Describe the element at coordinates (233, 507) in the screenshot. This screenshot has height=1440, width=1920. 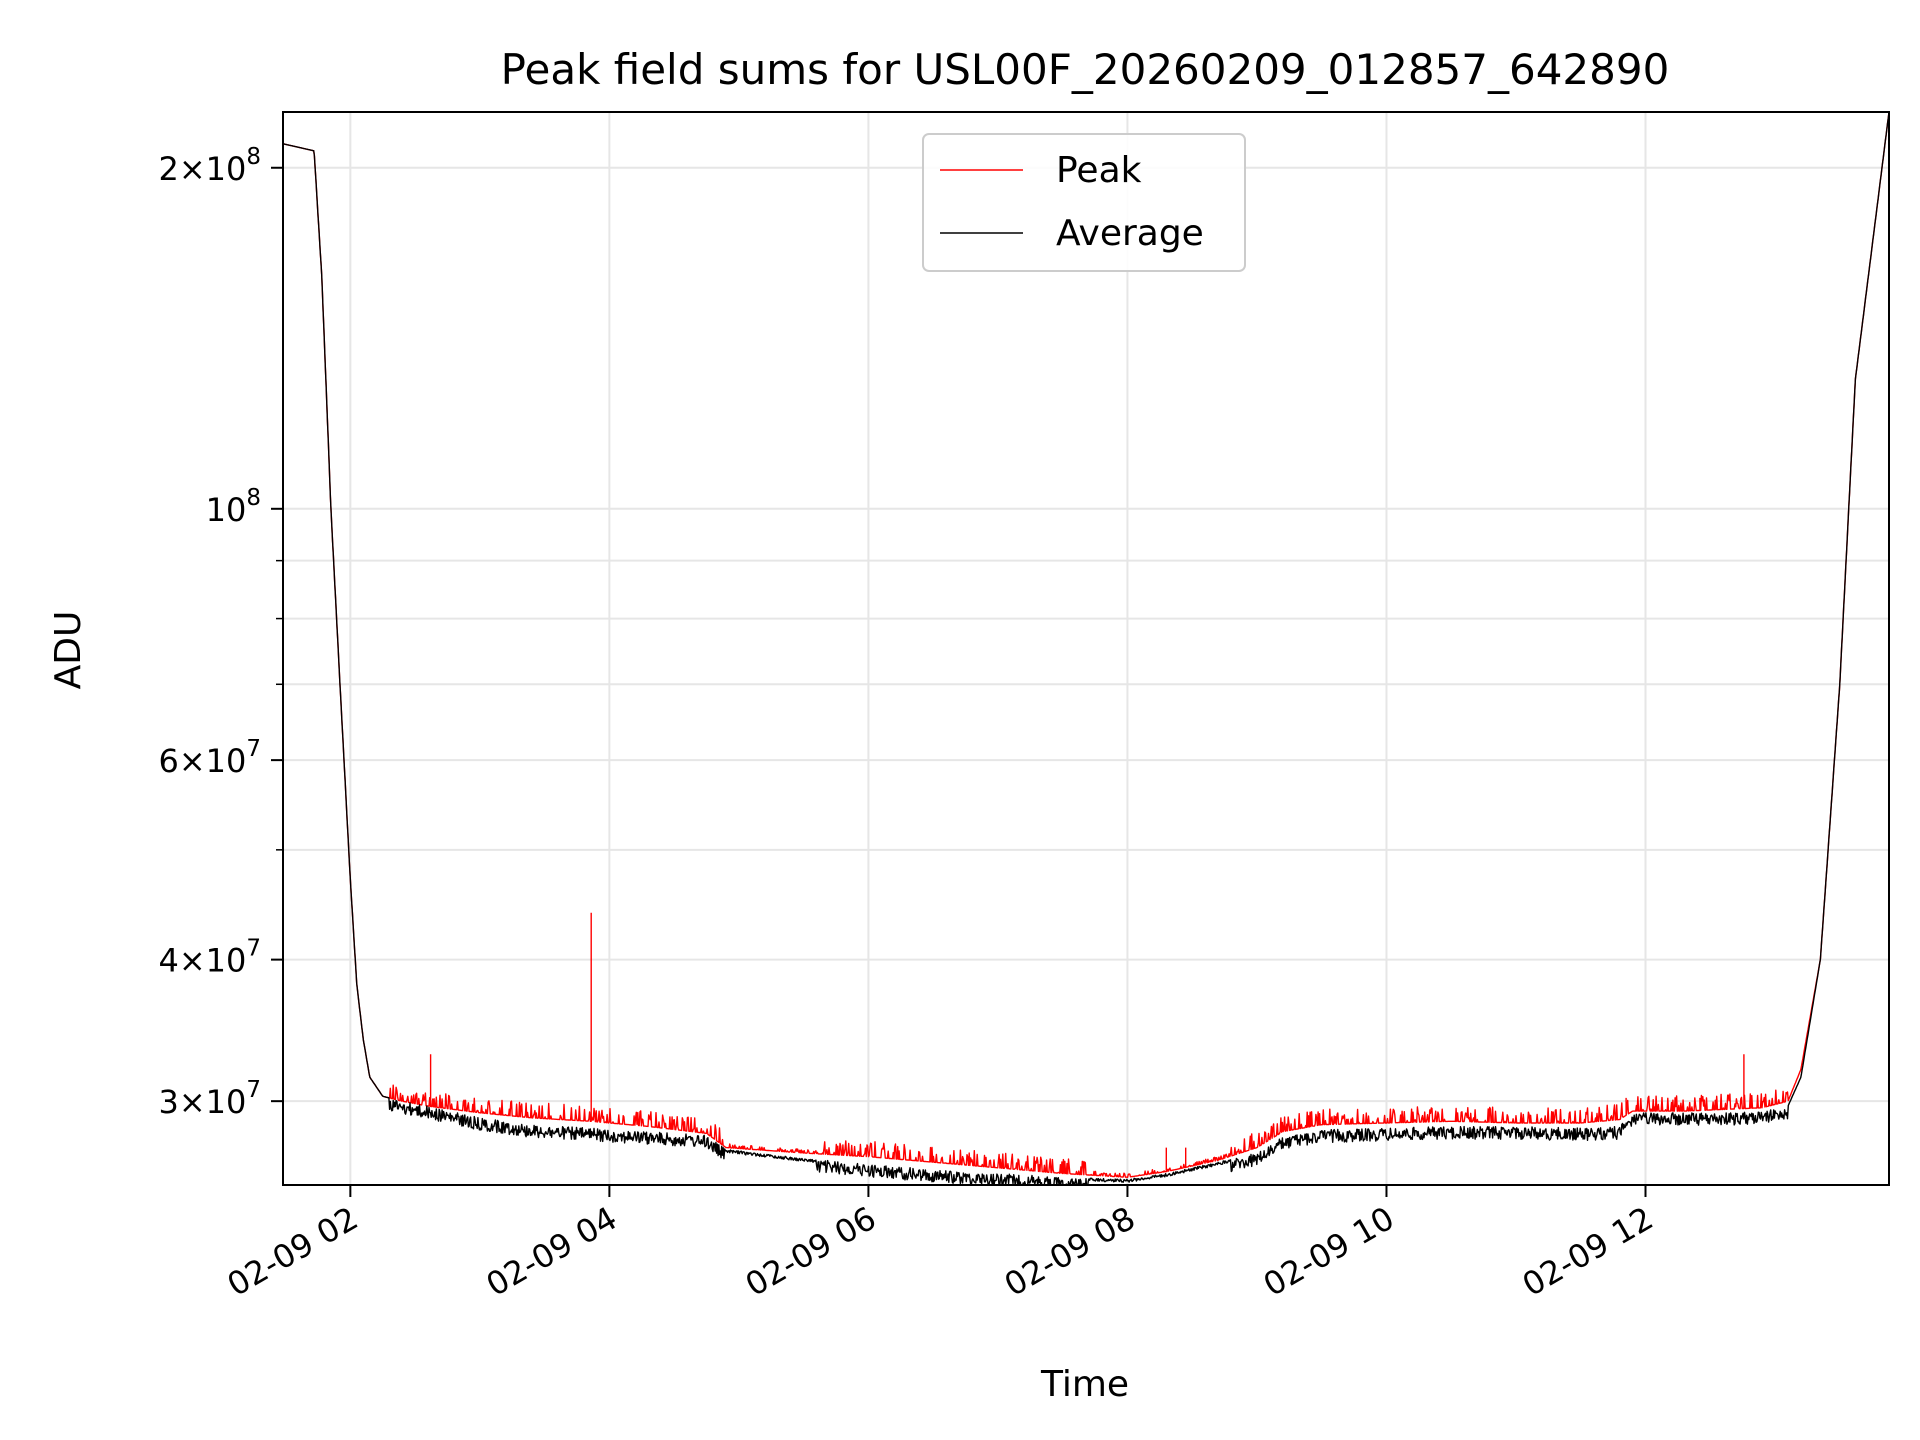
I see `y-tick-label: 108` at that location.